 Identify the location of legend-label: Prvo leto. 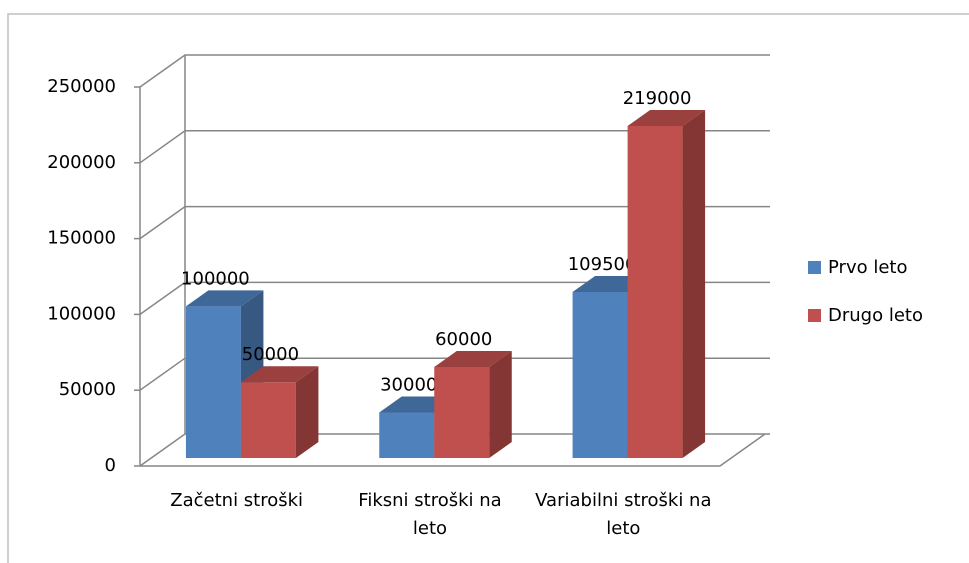
(867, 267).